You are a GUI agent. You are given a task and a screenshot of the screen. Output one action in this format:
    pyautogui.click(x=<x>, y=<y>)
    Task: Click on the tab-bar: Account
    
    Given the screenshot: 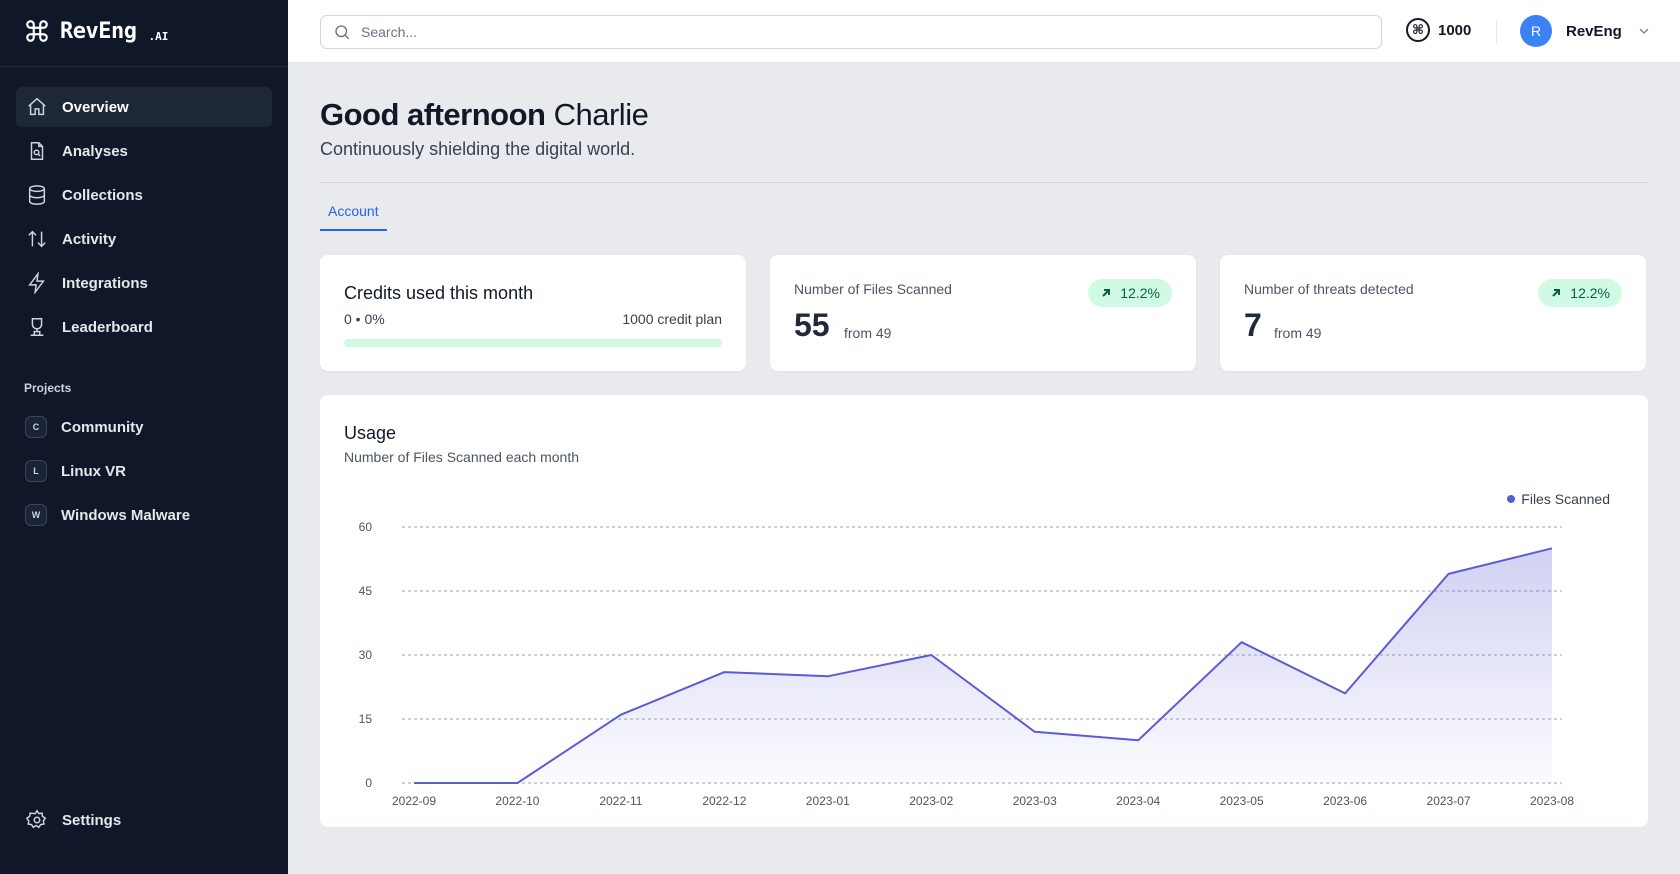 What is the action you would take?
    pyautogui.click(x=984, y=217)
    